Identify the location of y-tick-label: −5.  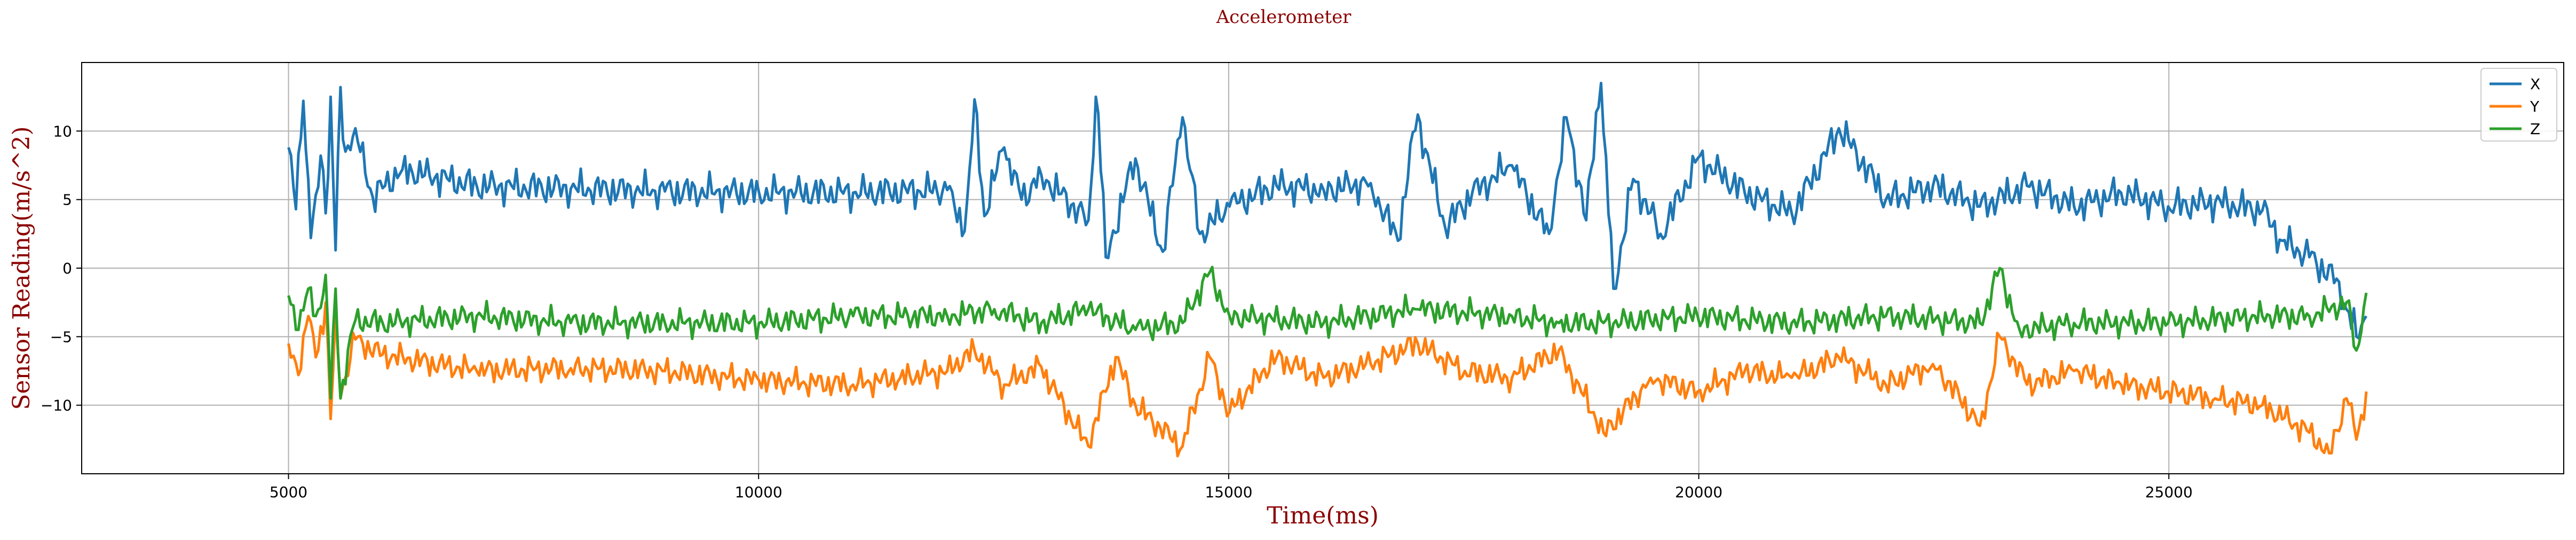
(61, 337).